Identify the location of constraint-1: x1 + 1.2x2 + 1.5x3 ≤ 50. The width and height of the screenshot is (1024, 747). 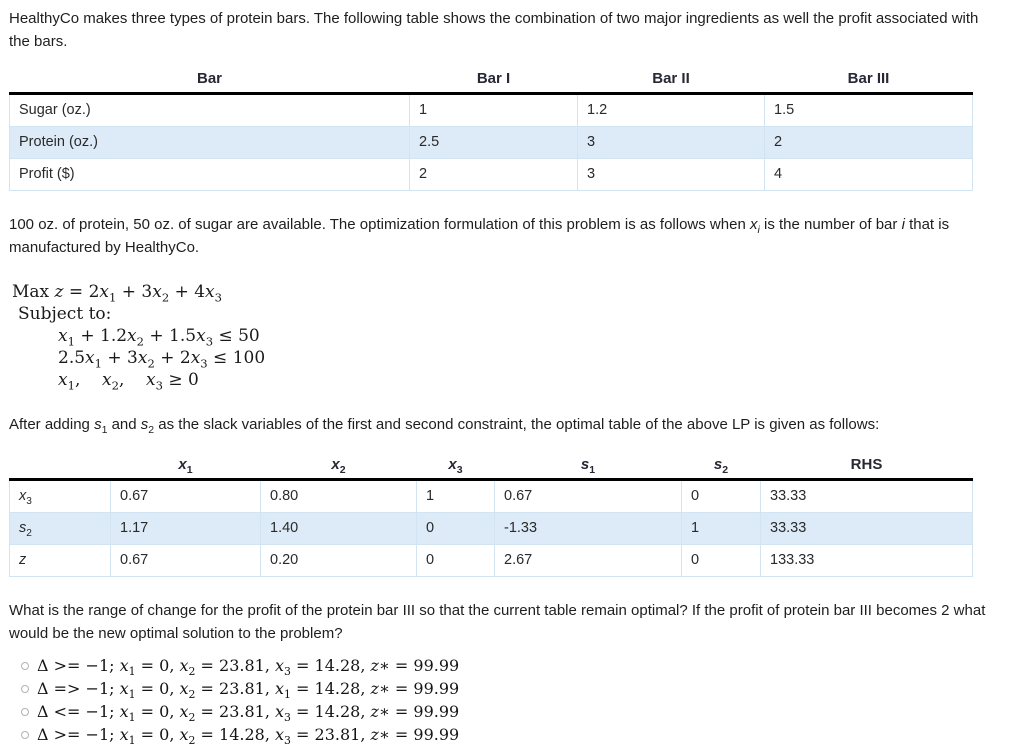
(159, 337).